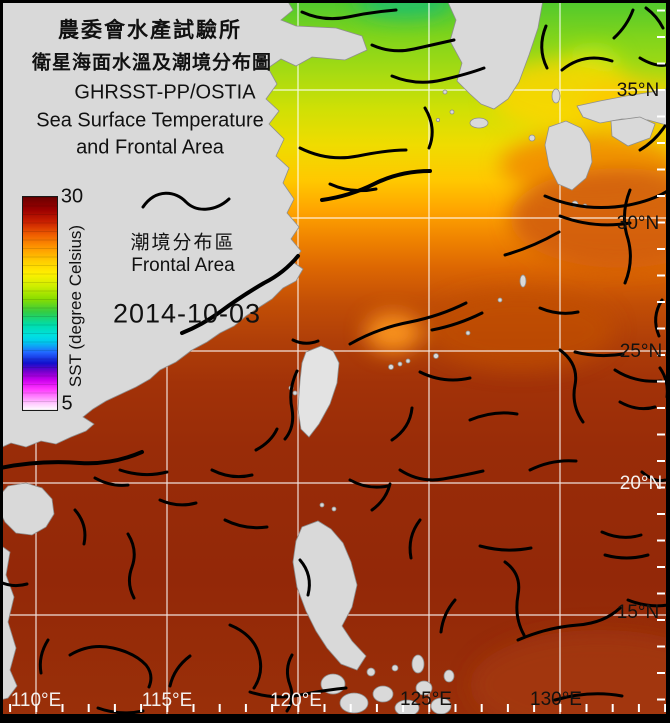 This screenshot has height=723, width=670. Describe the element at coordinates (150, 120) in the screenshot. I see `title-en-line2: Sea Surface Temperature` at that location.